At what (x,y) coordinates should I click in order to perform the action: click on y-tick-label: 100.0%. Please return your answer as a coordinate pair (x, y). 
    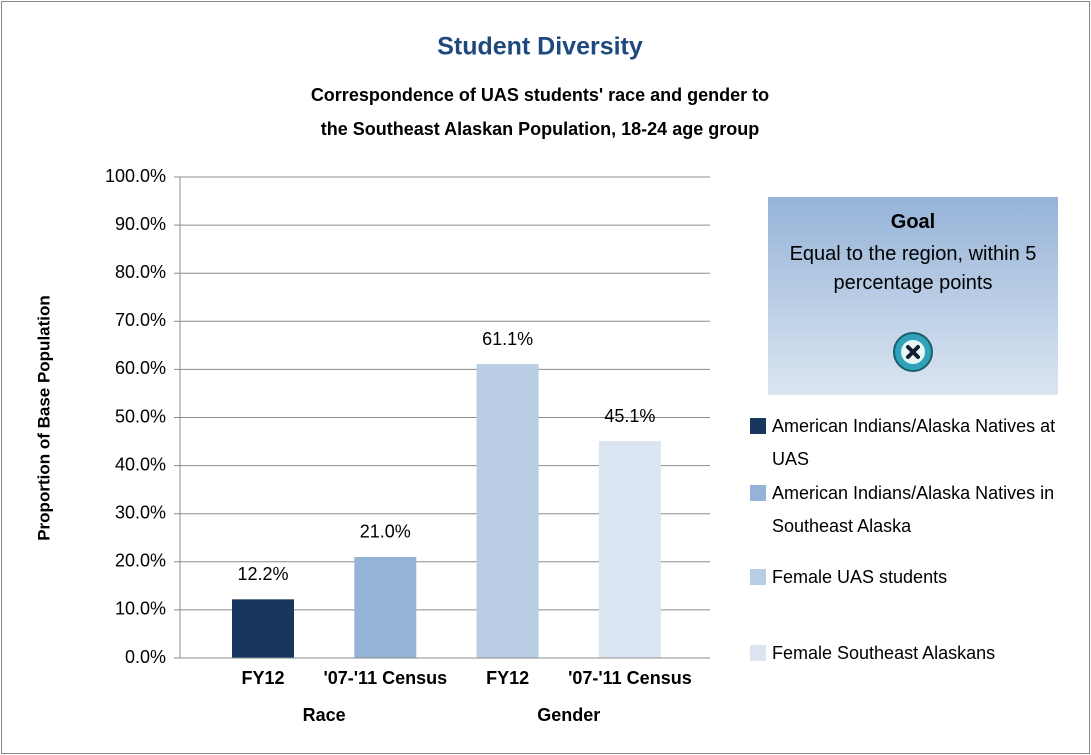
    Looking at the image, I should click on (135, 176).